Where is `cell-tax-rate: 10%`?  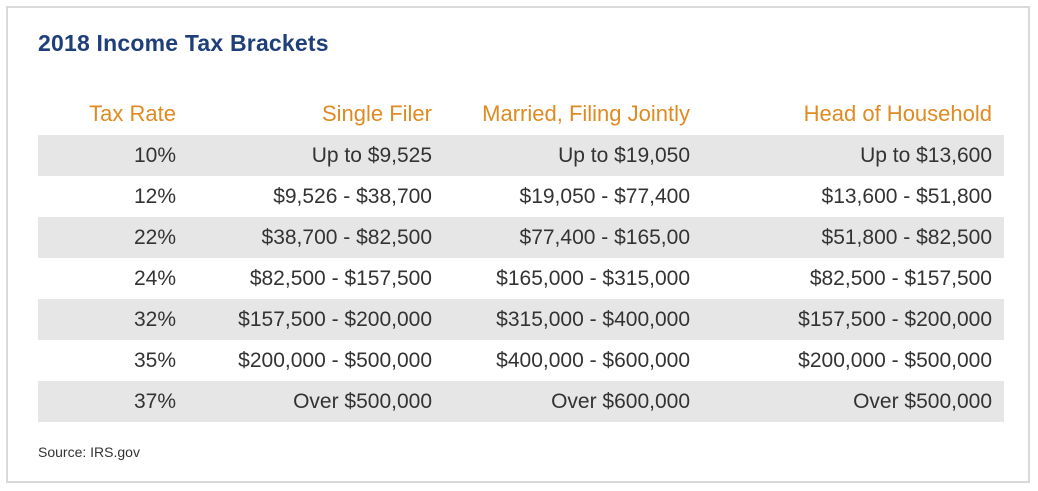 cell-tax-rate: 10% is located at coordinates (113, 155).